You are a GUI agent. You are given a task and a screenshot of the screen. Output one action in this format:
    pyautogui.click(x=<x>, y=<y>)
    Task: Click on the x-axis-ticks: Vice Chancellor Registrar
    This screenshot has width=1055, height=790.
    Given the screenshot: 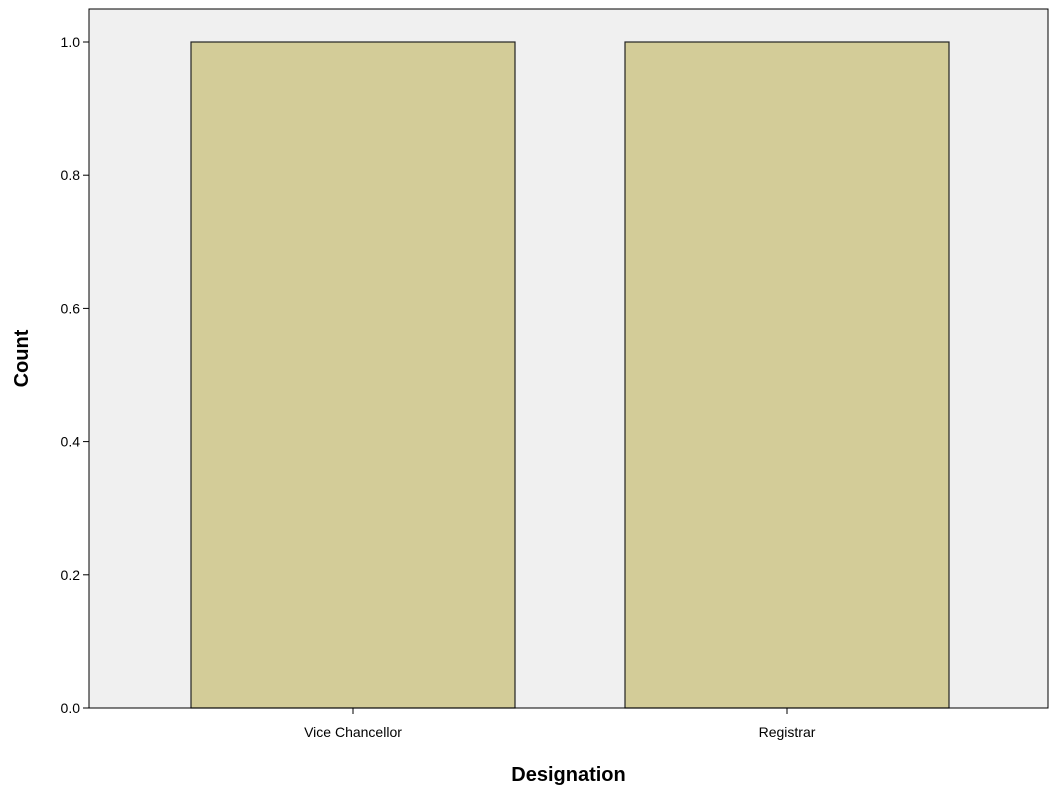 What is the action you would take?
    pyautogui.click(x=560, y=724)
    